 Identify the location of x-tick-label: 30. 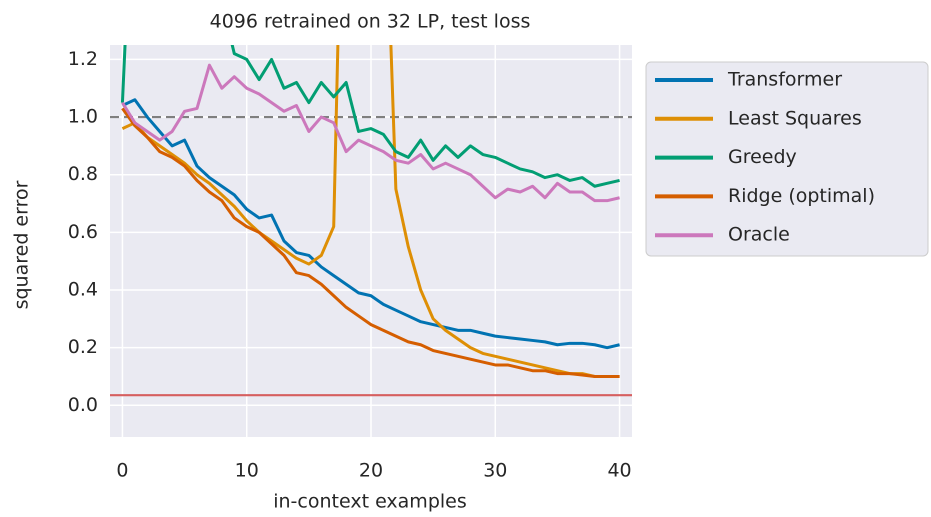
(495, 471).